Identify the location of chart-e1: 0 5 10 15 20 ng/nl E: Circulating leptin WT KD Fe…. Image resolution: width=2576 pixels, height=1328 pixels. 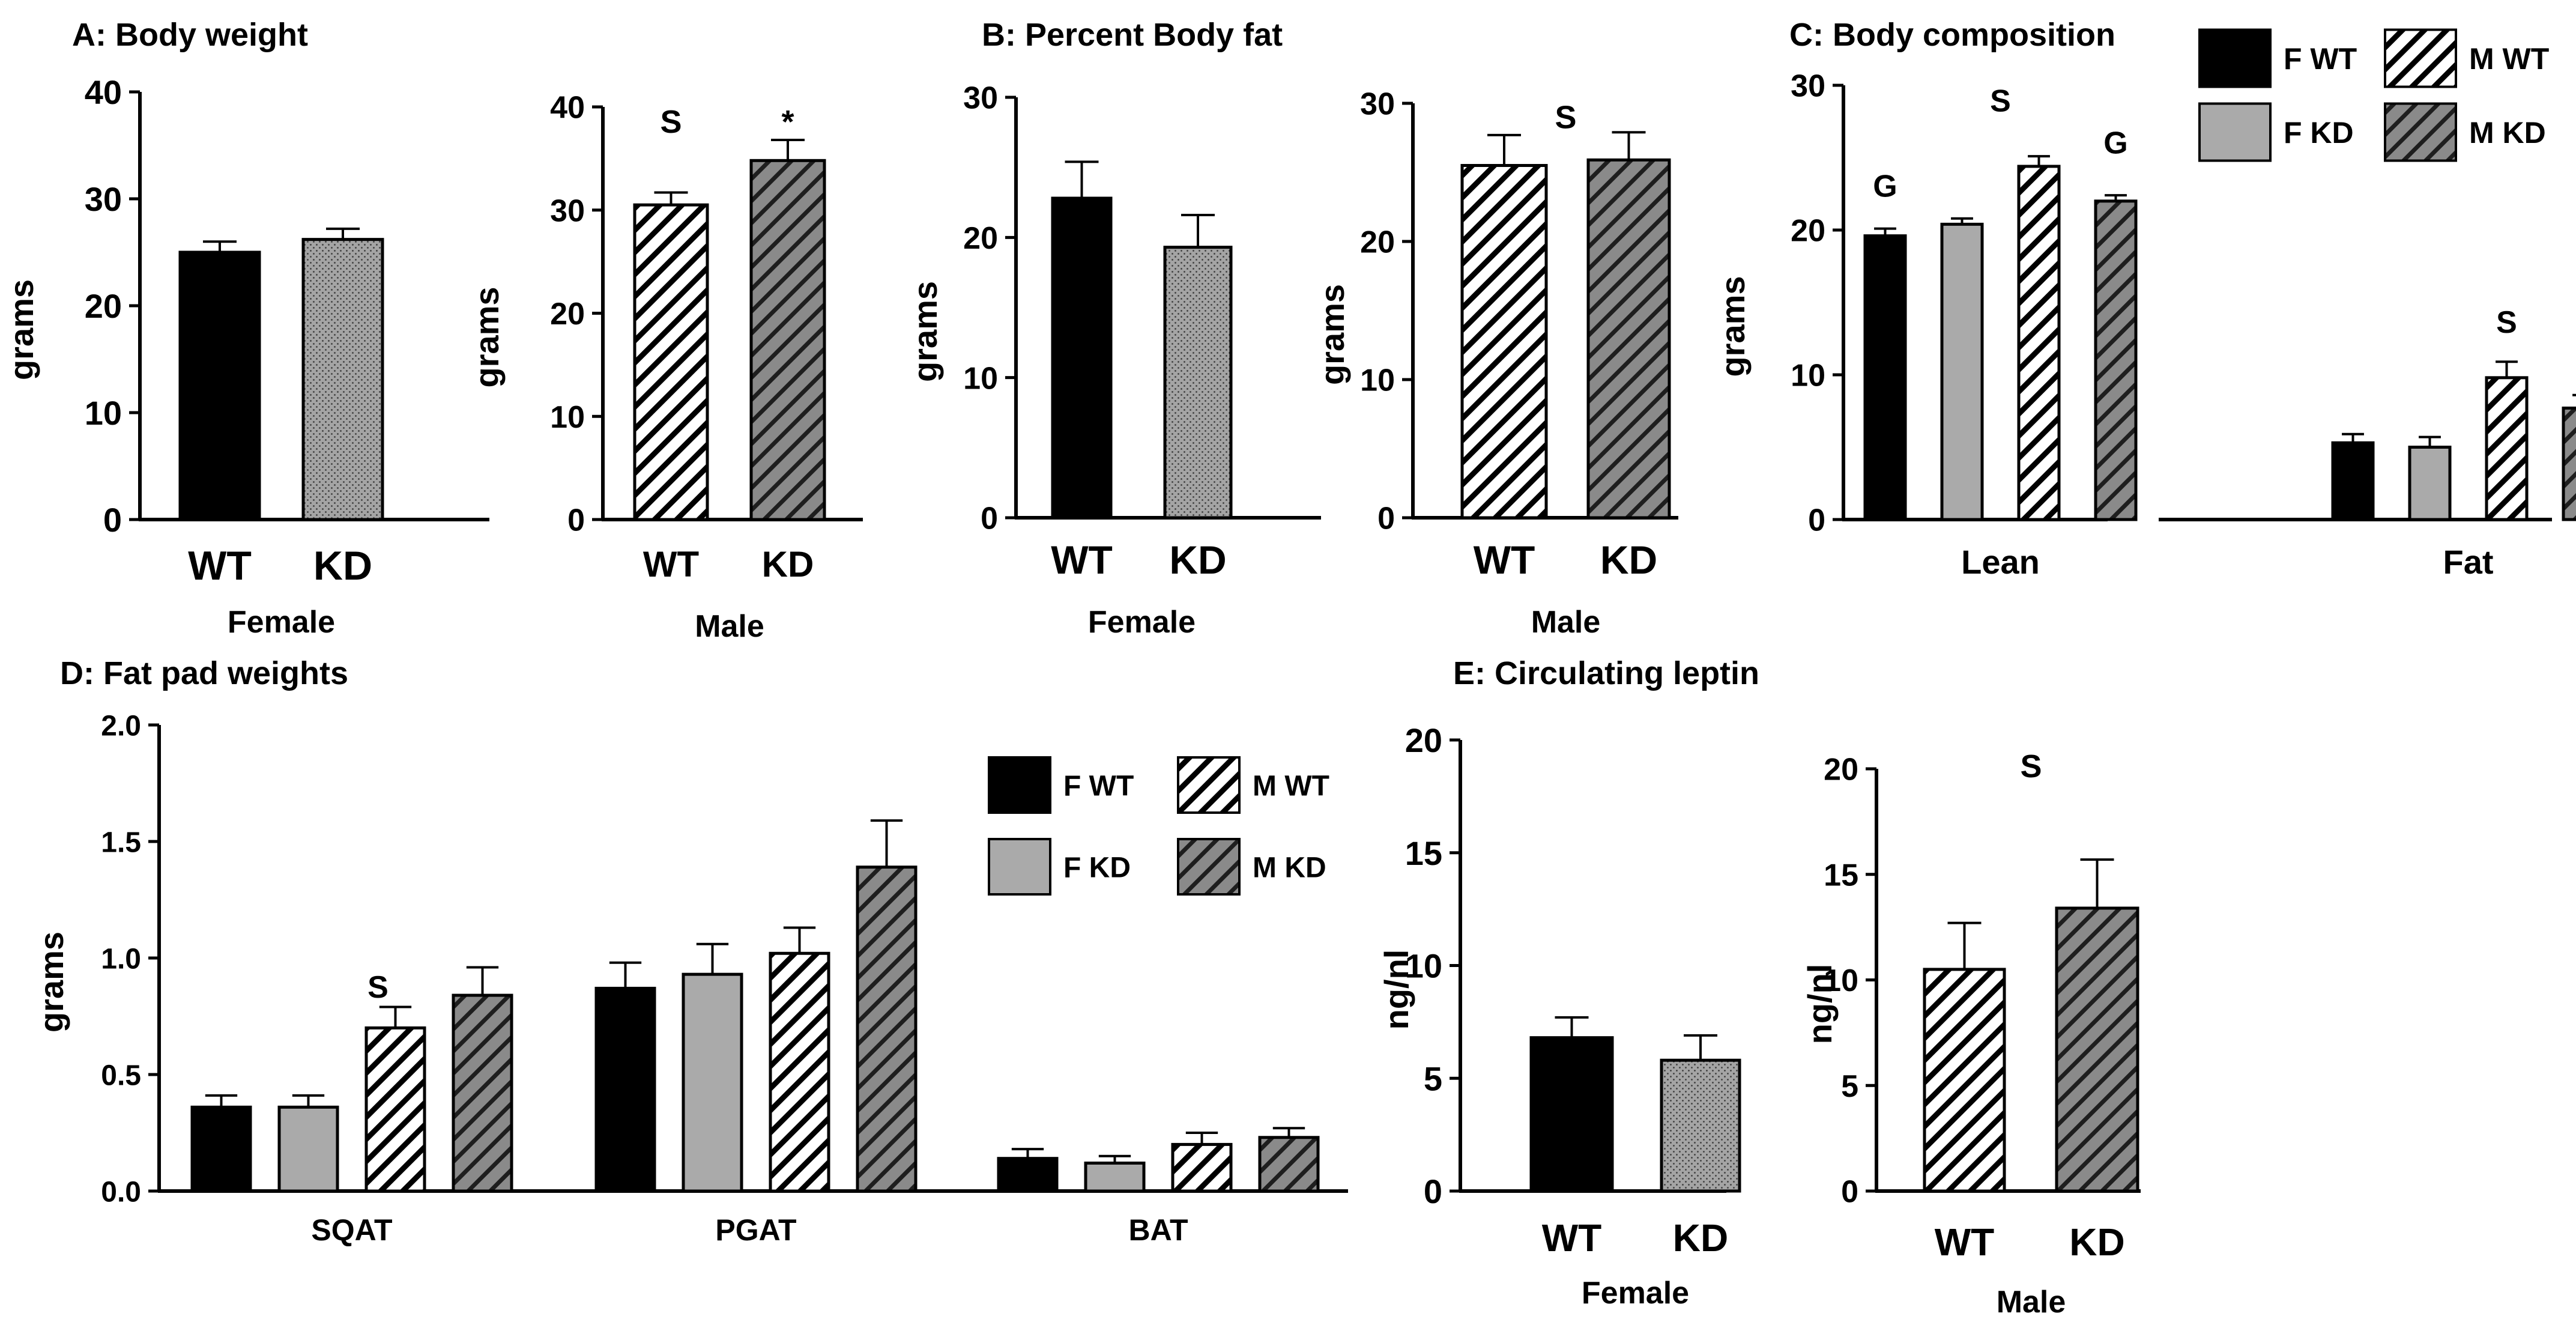
(1568, 983).